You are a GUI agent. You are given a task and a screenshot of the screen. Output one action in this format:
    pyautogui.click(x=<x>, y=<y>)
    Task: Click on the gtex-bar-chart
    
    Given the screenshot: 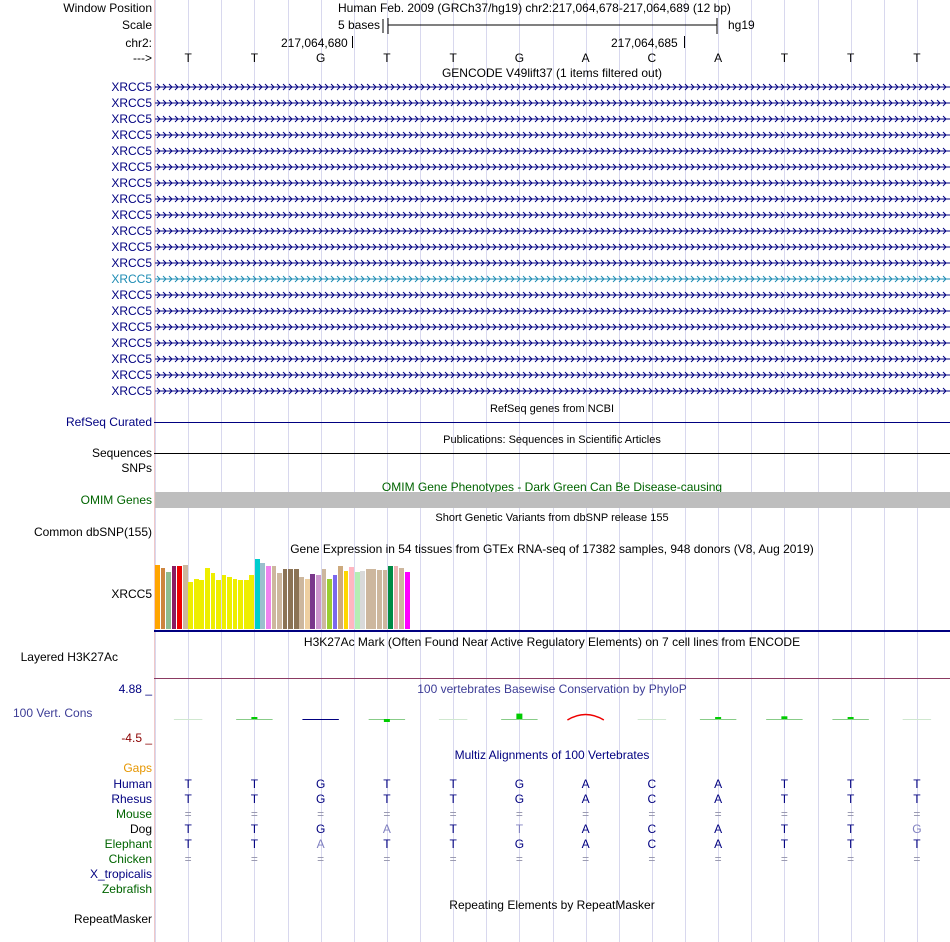 What is the action you would take?
    pyautogui.click(x=355, y=592)
    